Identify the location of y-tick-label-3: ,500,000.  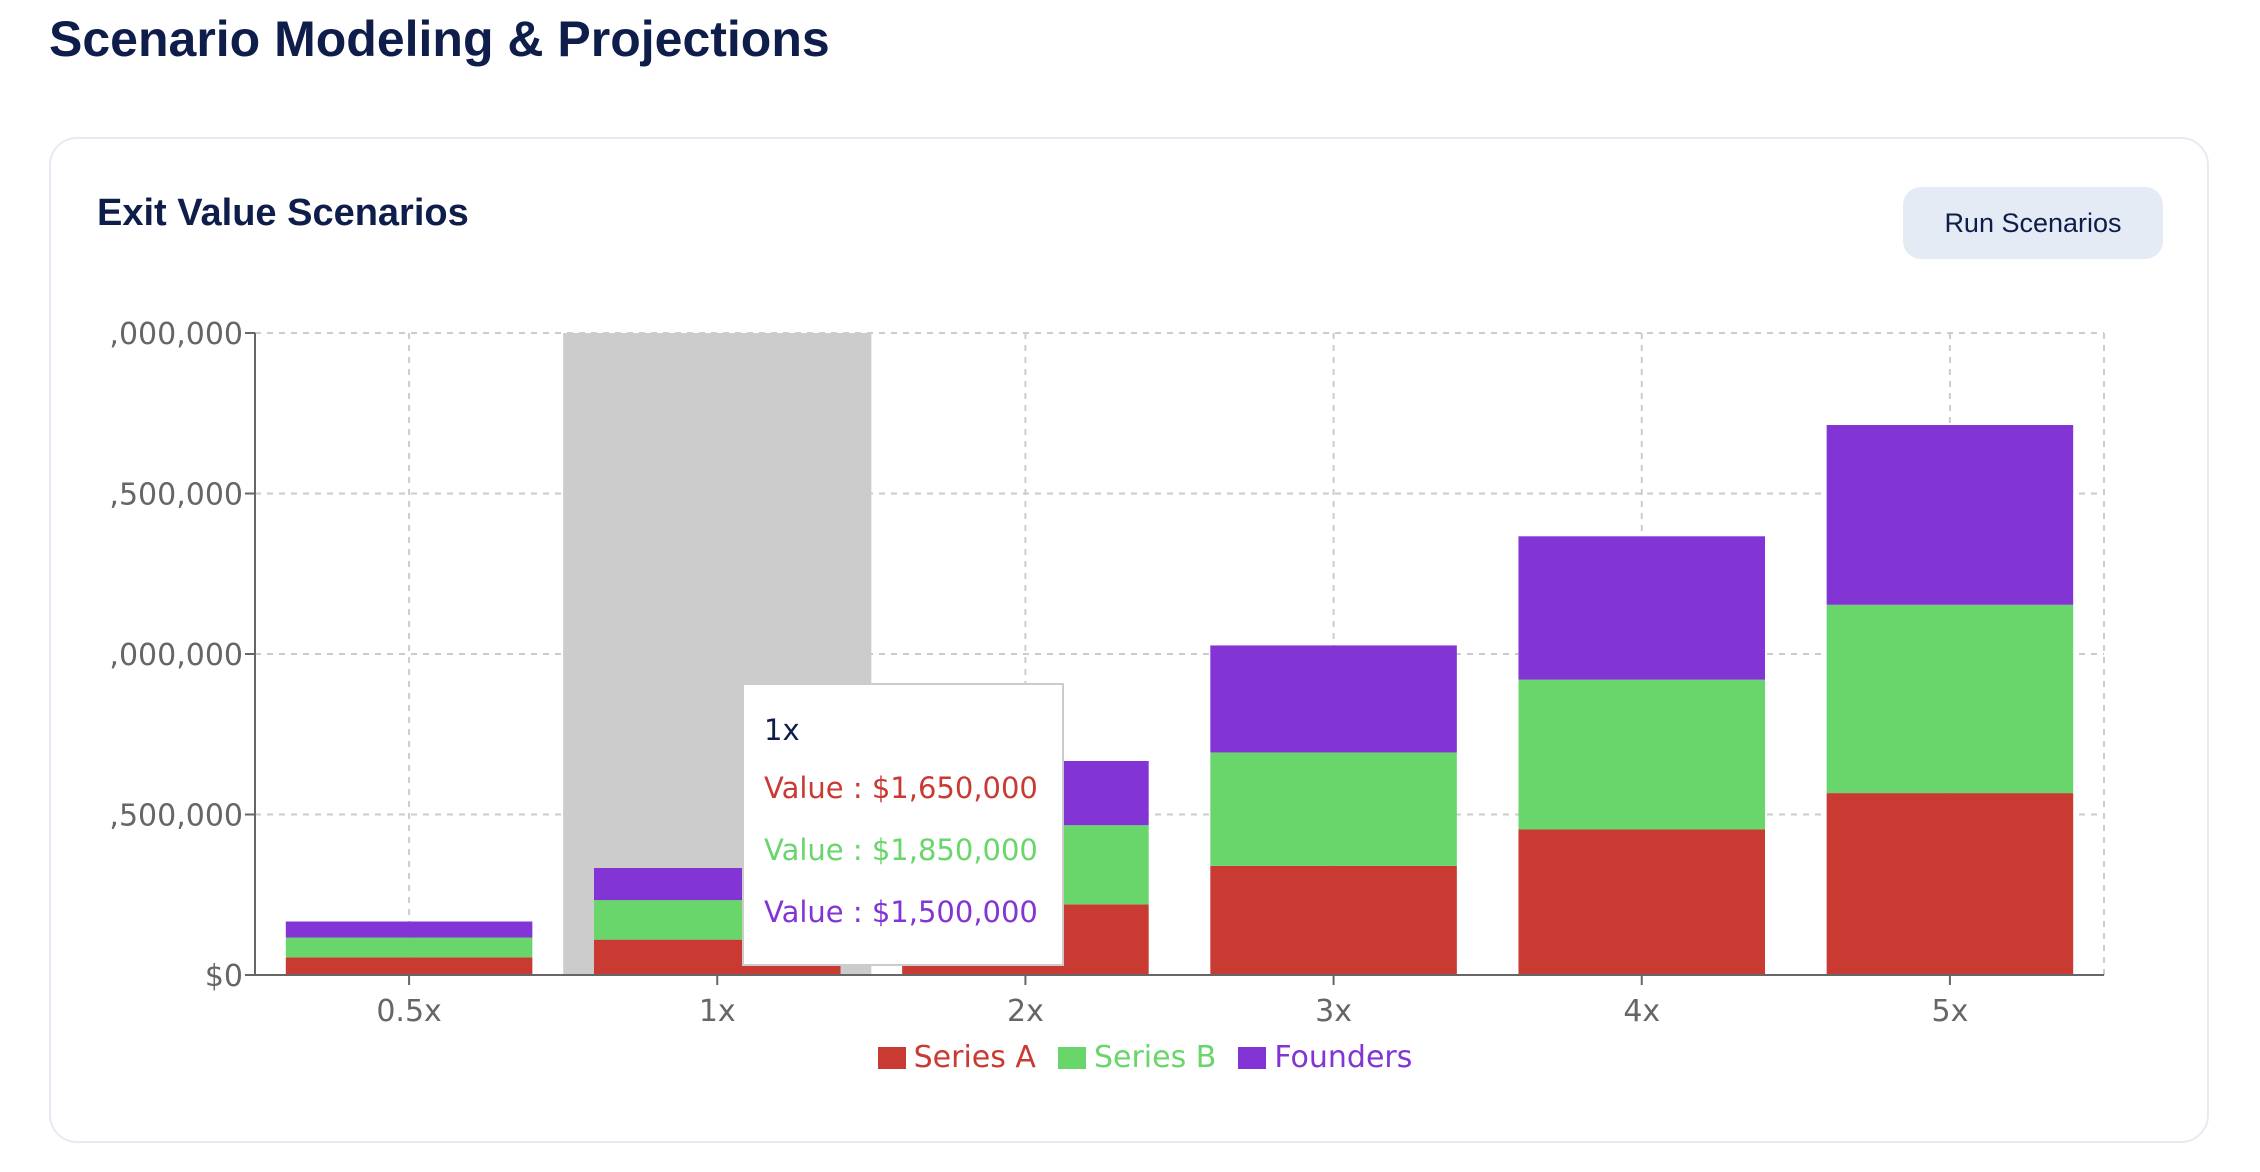
(176, 495).